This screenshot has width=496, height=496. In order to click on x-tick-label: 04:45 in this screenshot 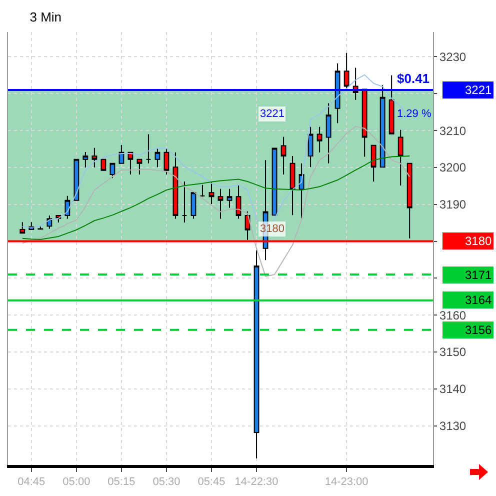, I will do `click(32, 482)`.